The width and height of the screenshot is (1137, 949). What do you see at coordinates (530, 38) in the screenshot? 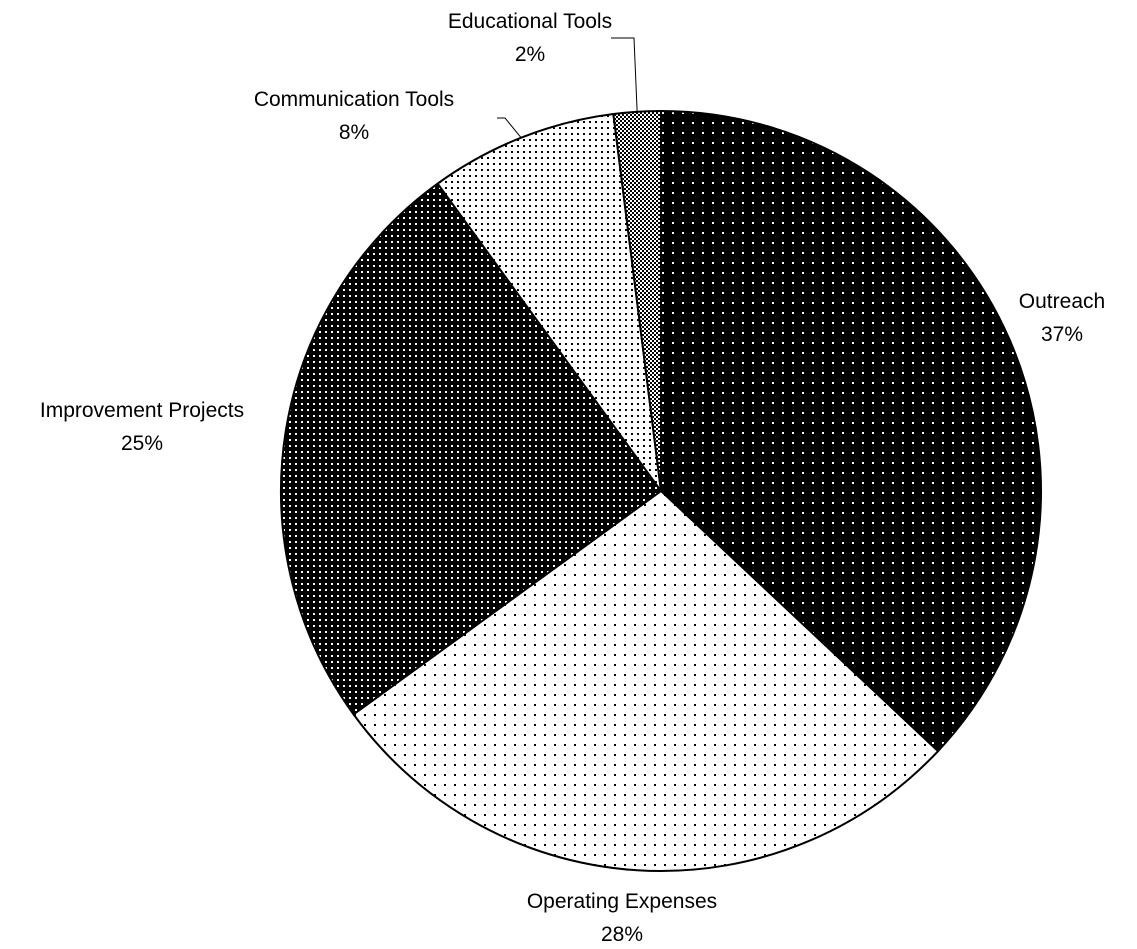
I see `slice-label-educational-tools: Educational Tools 2%` at bounding box center [530, 38].